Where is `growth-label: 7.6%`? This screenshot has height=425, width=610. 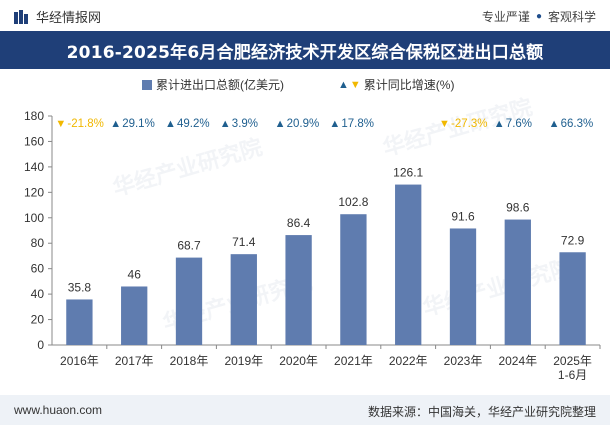 growth-label: 7.6% is located at coordinates (519, 124).